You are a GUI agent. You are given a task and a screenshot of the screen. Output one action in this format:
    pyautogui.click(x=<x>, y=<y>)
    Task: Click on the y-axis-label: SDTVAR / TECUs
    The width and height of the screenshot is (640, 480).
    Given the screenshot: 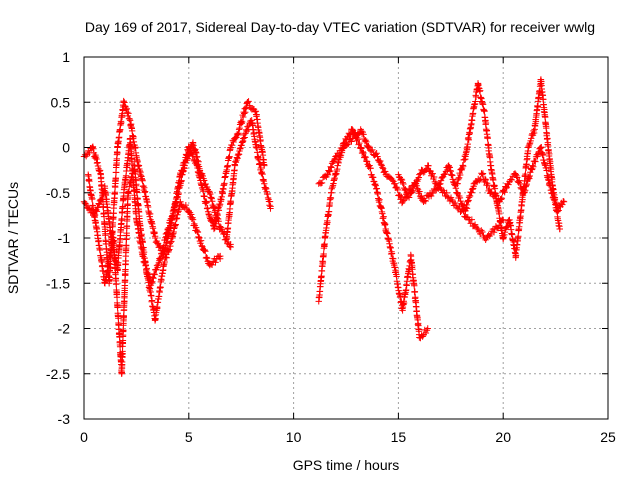 What is the action you would take?
    pyautogui.click(x=13, y=238)
    